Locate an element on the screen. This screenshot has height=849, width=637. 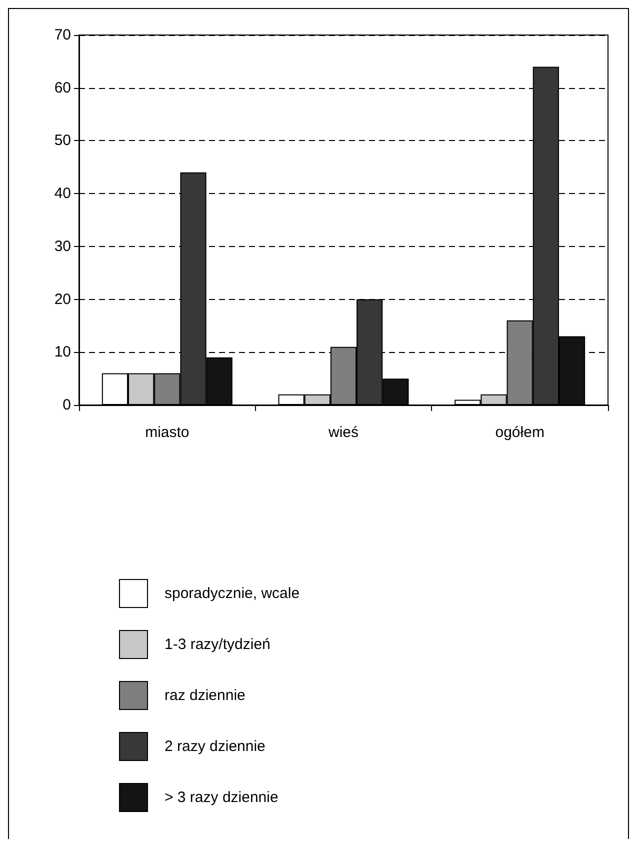
y-tick-label: 10 is located at coordinates (62, 352).